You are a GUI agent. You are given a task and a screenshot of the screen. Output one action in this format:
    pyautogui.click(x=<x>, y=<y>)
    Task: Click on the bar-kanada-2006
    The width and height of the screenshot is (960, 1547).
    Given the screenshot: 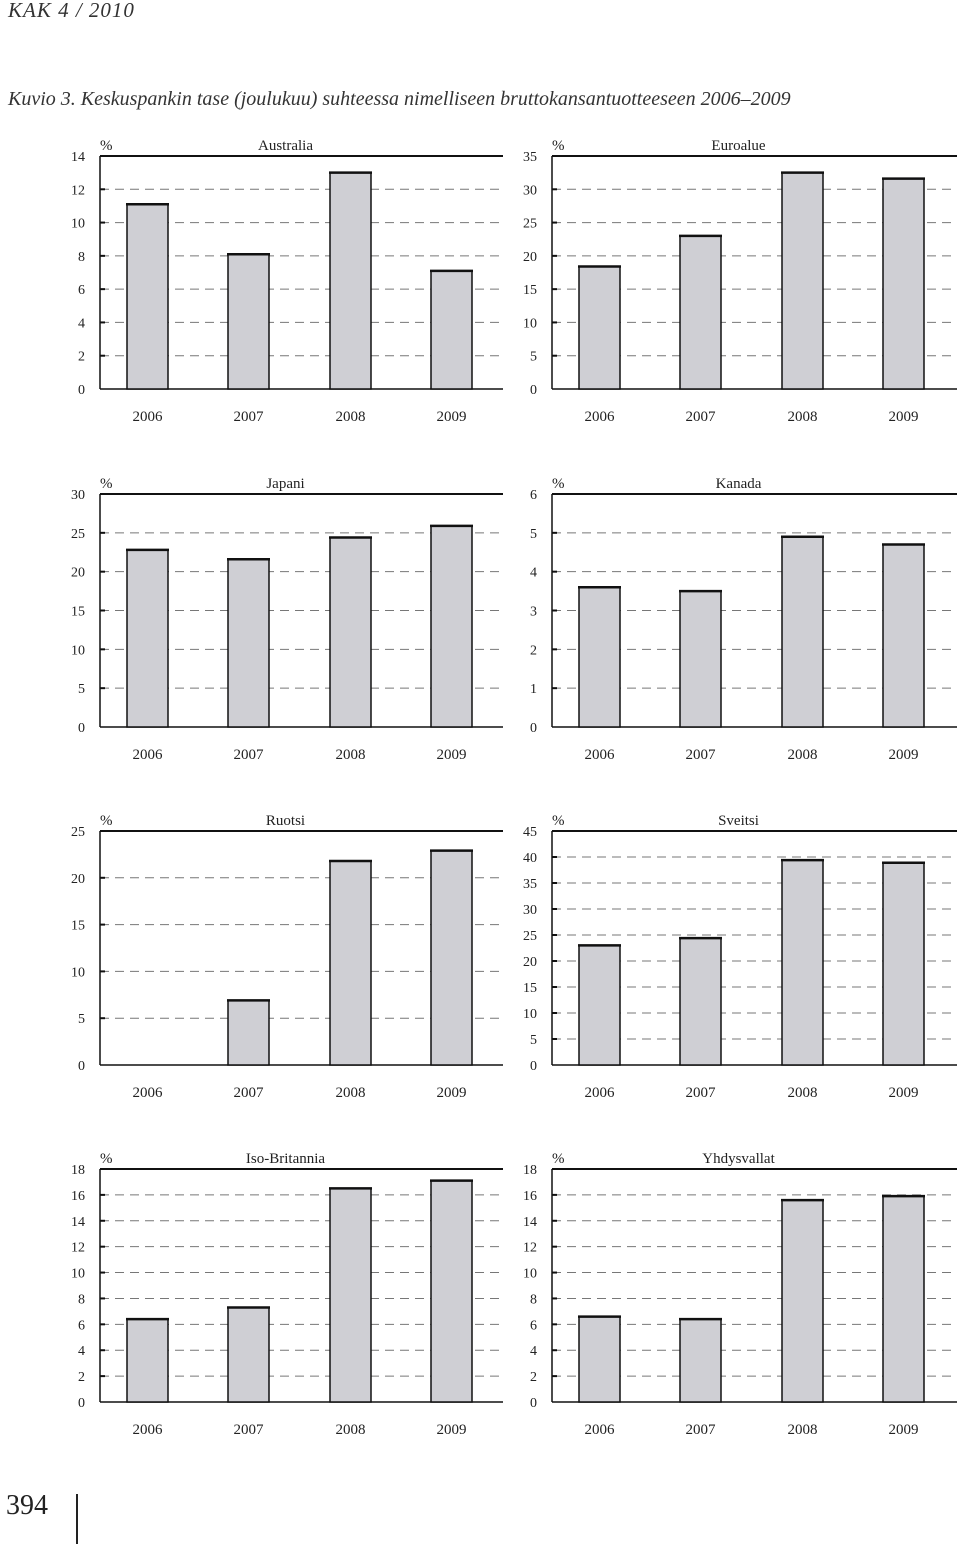 What is the action you would take?
    pyautogui.click(x=599, y=657)
    